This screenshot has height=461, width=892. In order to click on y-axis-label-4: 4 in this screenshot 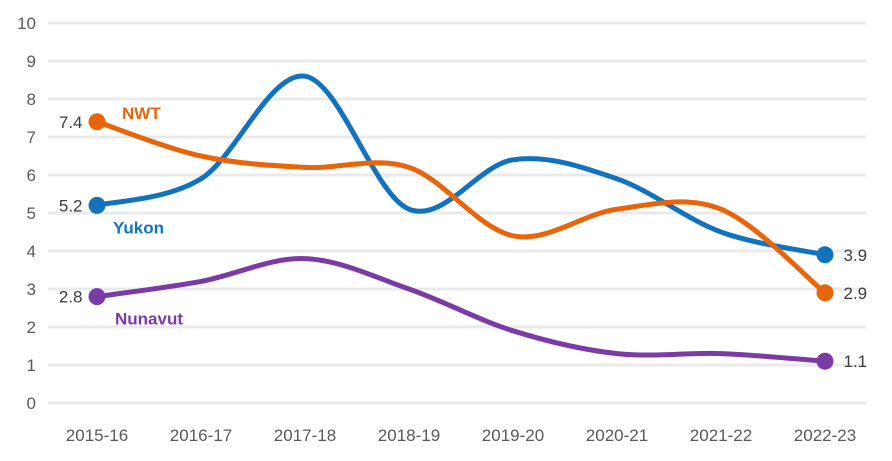, I will do `click(31, 251)`.